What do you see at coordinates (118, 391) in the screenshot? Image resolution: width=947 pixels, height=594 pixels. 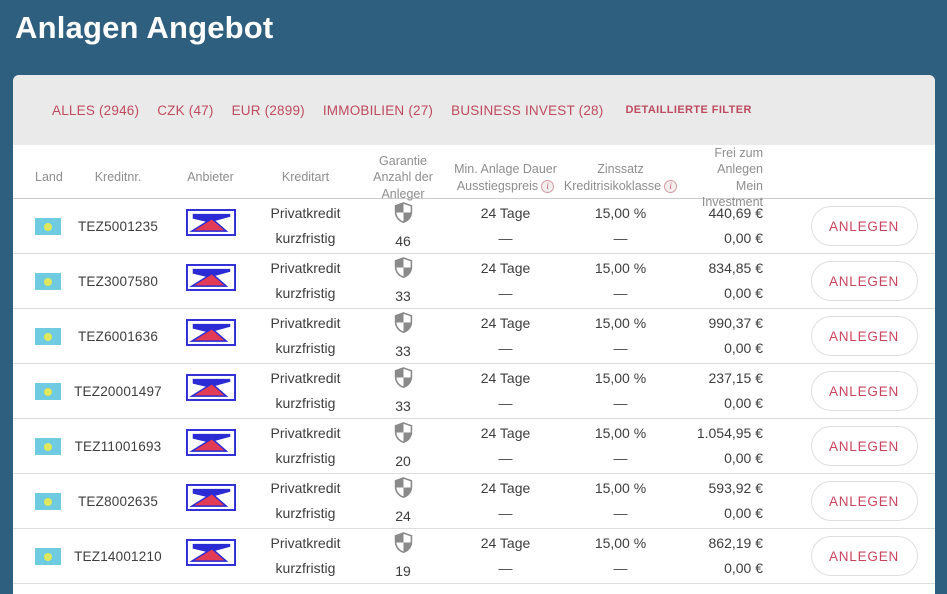 I see `credit-number: TEZ20001497` at bounding box center [118, 391].